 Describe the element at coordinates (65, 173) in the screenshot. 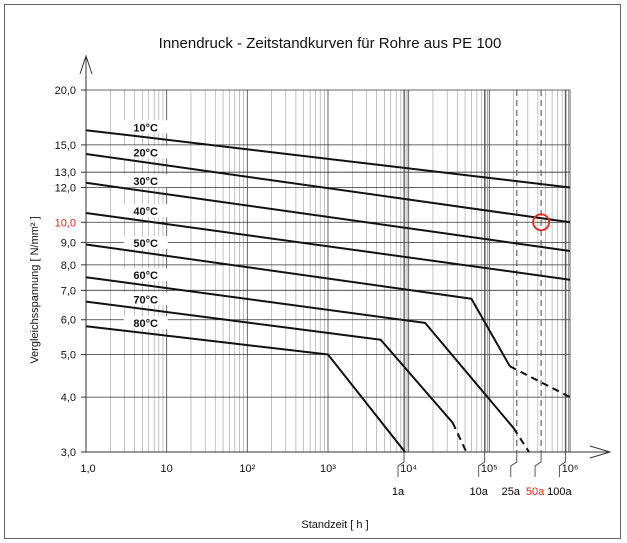

I see `y-tick-label: 13,0` at that location.